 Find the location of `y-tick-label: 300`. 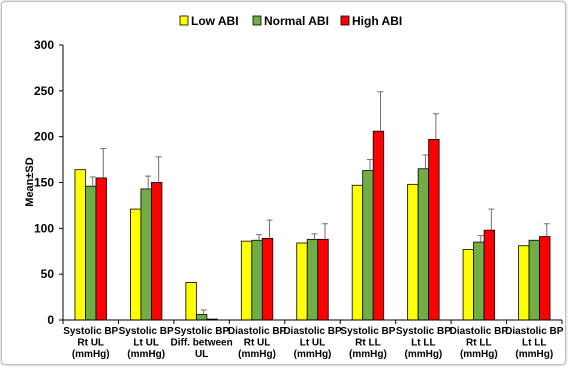

y-tick-label: 300 is located at coordinates (44, 45).